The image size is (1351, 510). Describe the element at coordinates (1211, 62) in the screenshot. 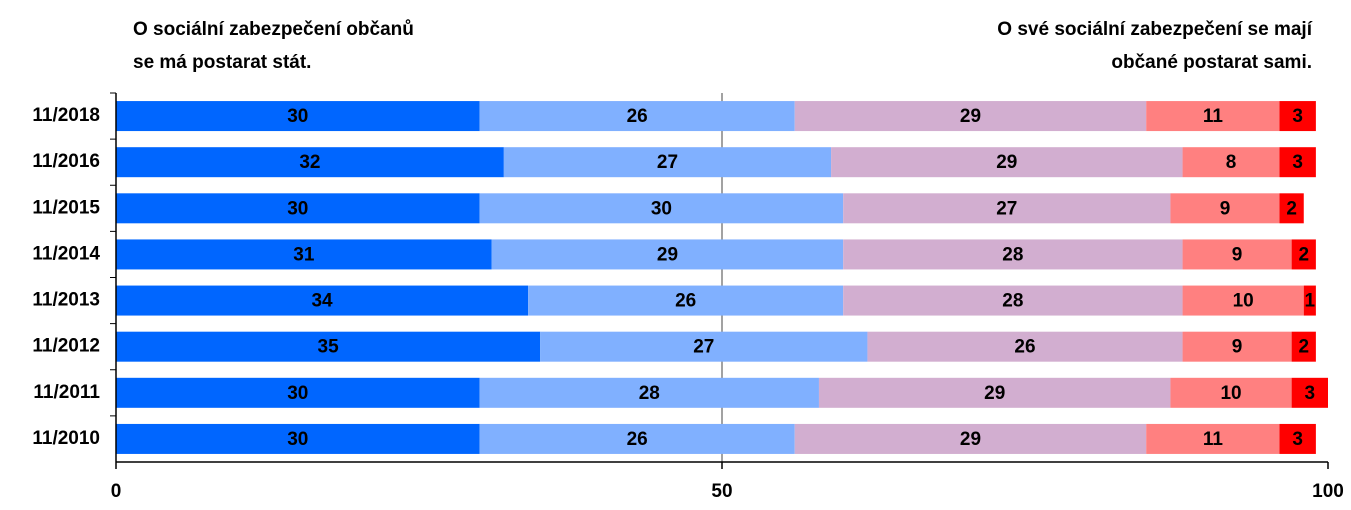

I see `annotation: občané postarat sami.` at that location.